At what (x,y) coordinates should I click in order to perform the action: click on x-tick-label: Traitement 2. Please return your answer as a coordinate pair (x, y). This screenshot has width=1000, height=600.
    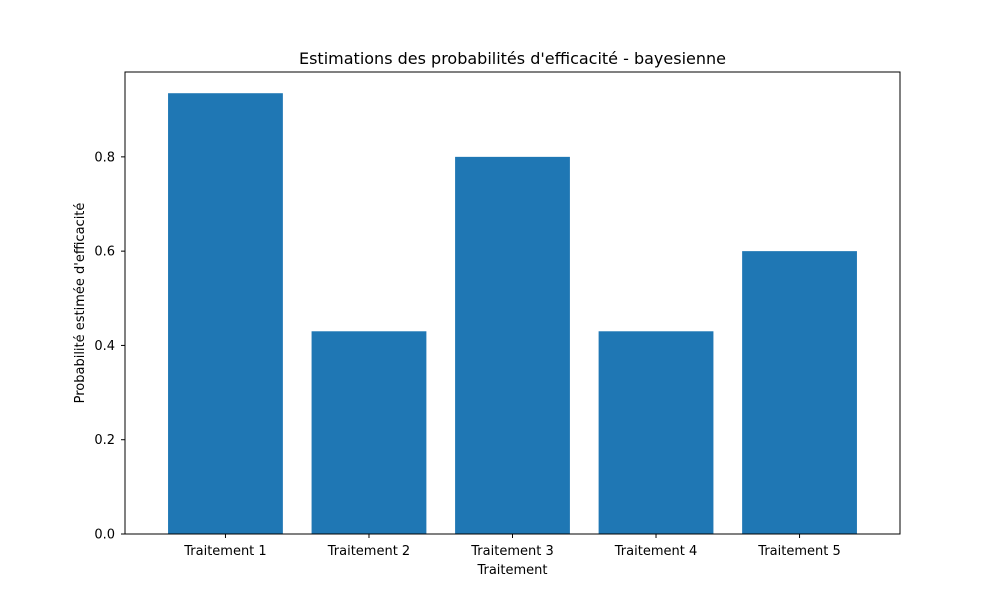
    Looking at the image, I should click on (368, 551).